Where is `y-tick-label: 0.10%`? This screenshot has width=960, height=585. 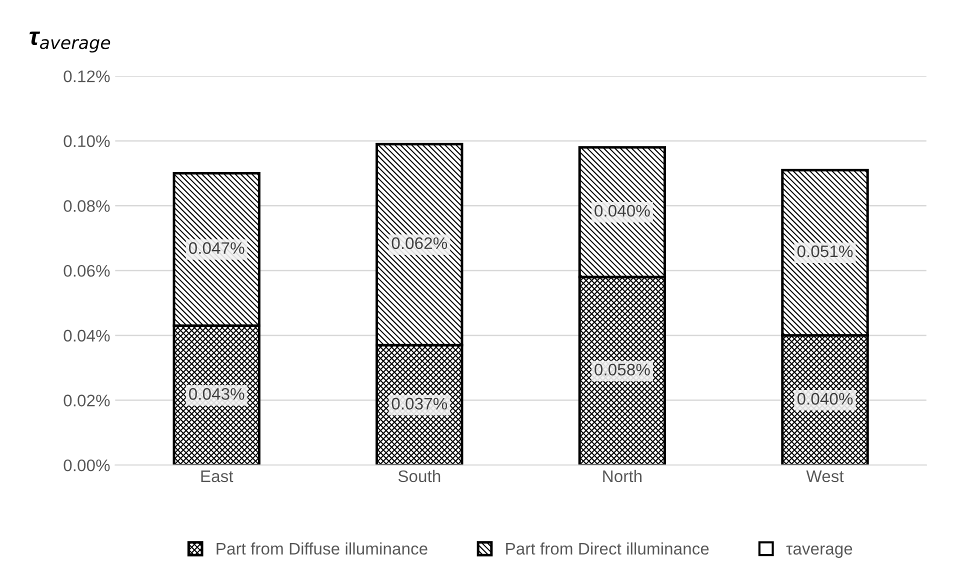
y-tick-label: 0.10% is located at coordinates (87, 141).